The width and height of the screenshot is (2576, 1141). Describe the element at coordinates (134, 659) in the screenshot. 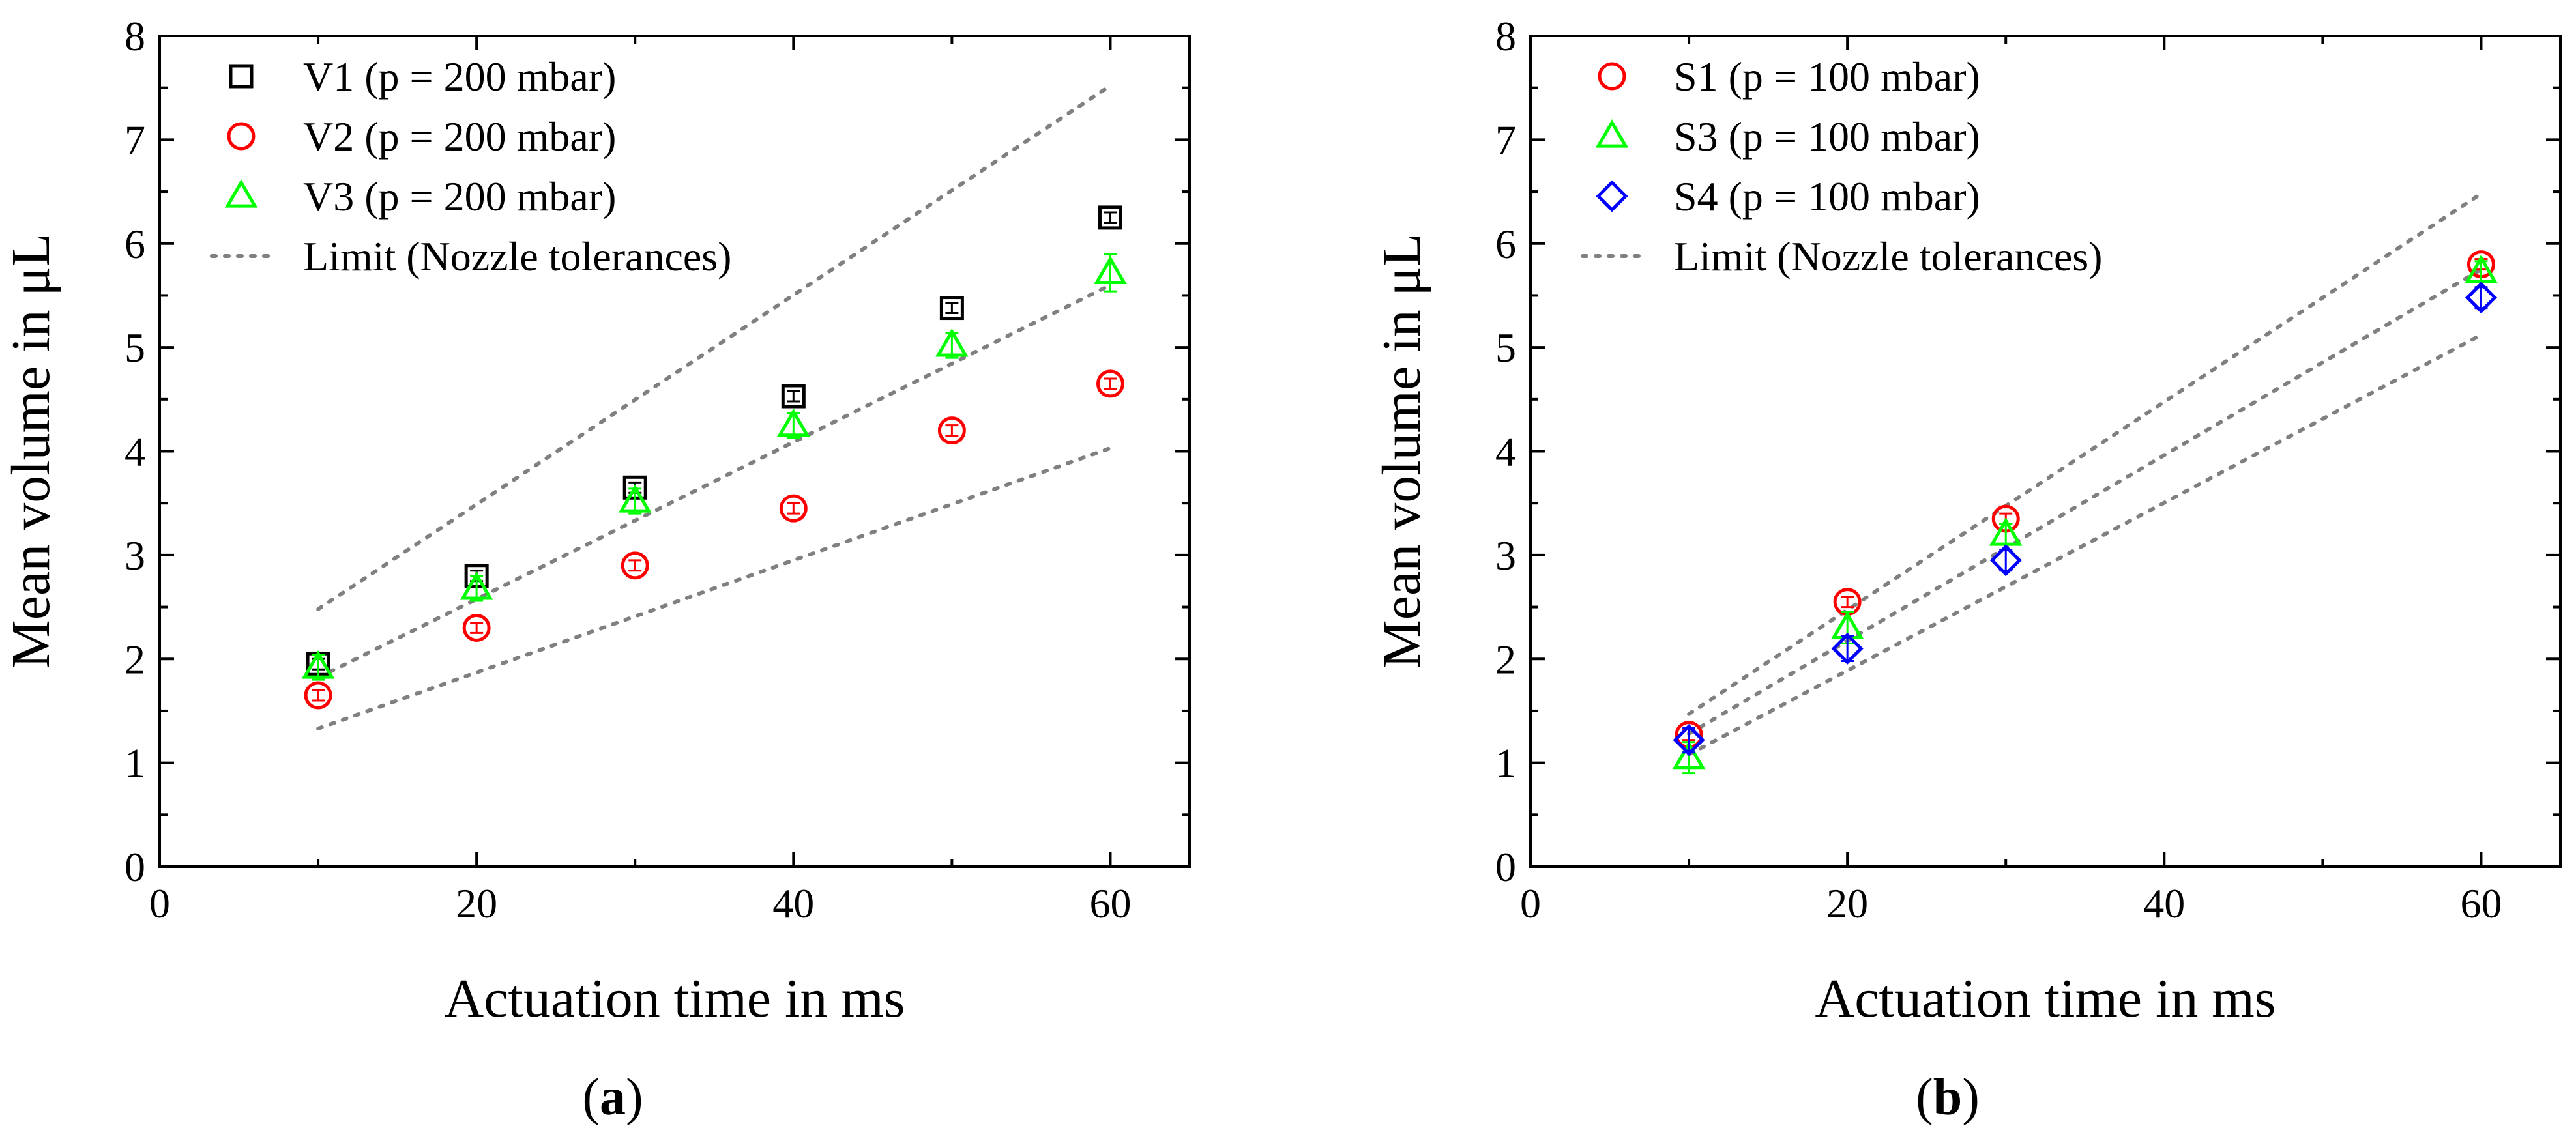

I see `y-tick-label-a: 2` at that location.